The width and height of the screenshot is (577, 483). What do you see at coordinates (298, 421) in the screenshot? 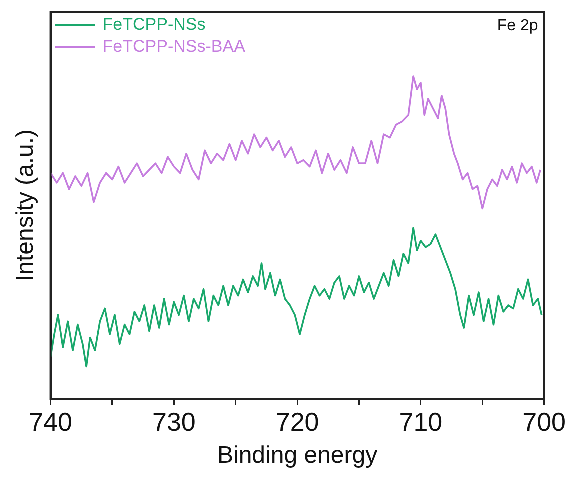
I see `x-tick-label: 720` at bounding box center [298, 421].